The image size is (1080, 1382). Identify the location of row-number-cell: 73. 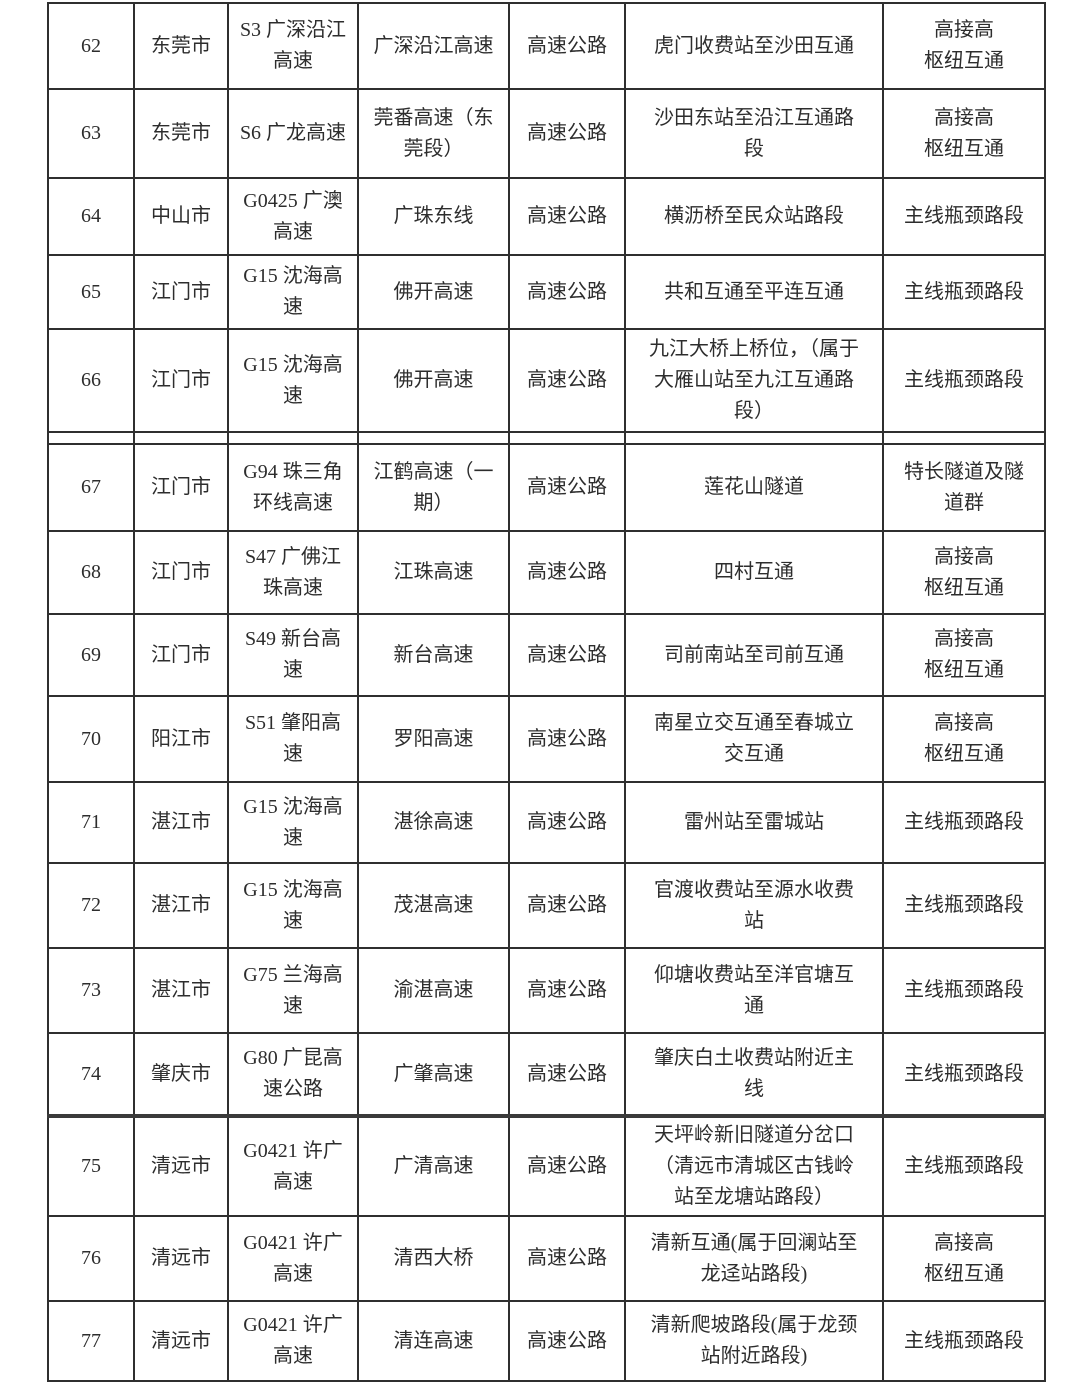
(91, 990).